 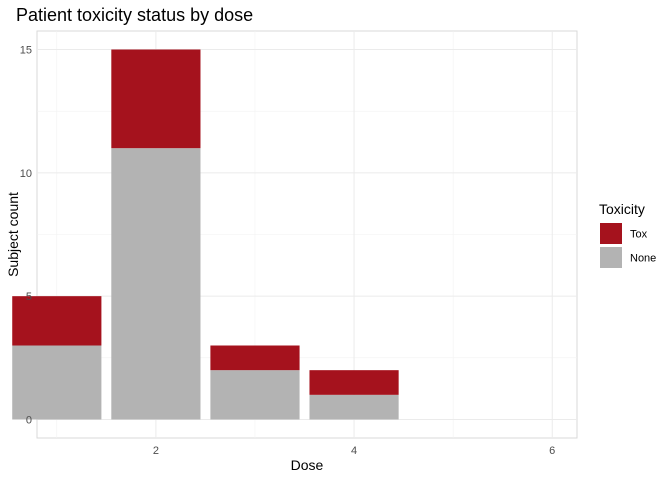 What do you see at coordinates (307, 465) in the screenshot?
I see `x-axis-title: Dose` at bounding box center [307, 465].